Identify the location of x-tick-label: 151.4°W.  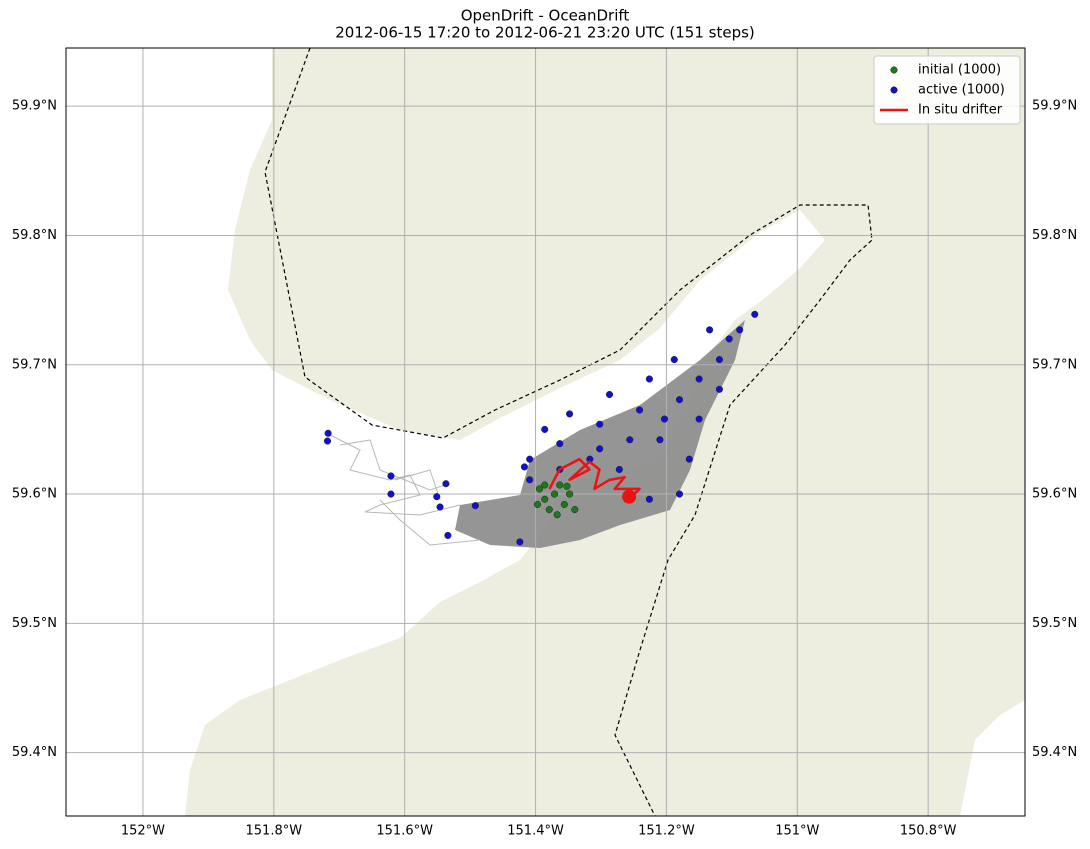
(535, 831).